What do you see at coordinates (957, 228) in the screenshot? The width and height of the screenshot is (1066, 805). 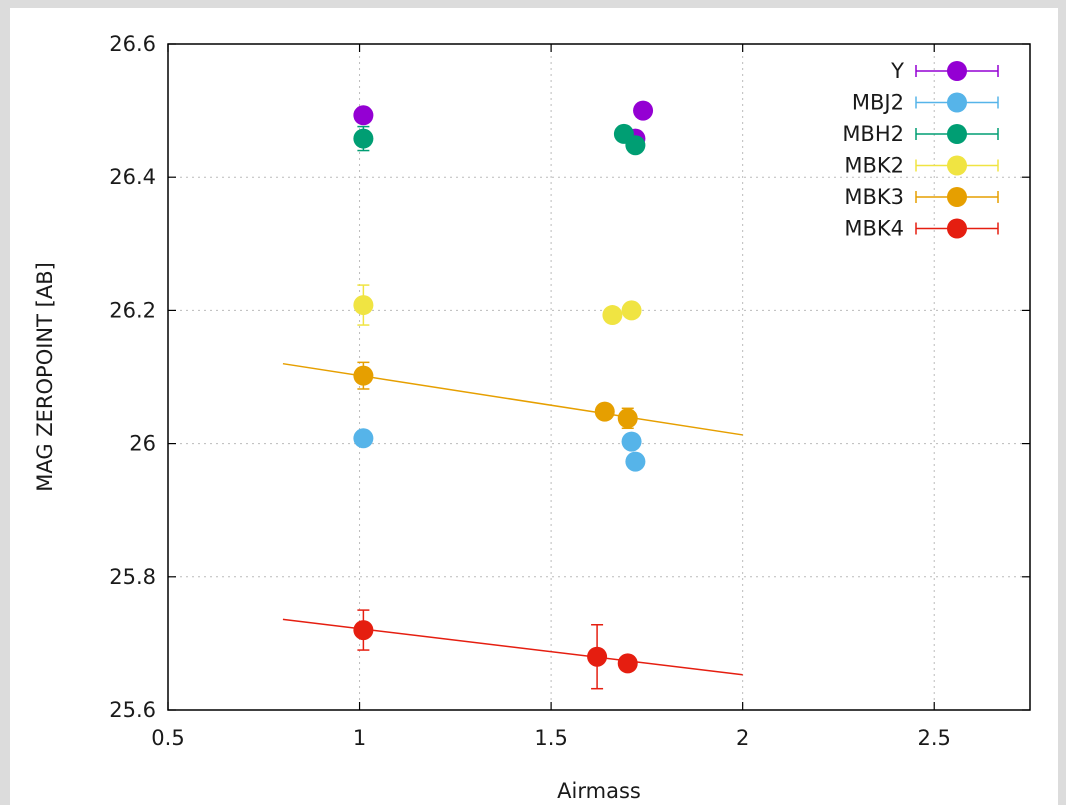 I see `legend-marker-mbk4` at bounding box center [957, 228].